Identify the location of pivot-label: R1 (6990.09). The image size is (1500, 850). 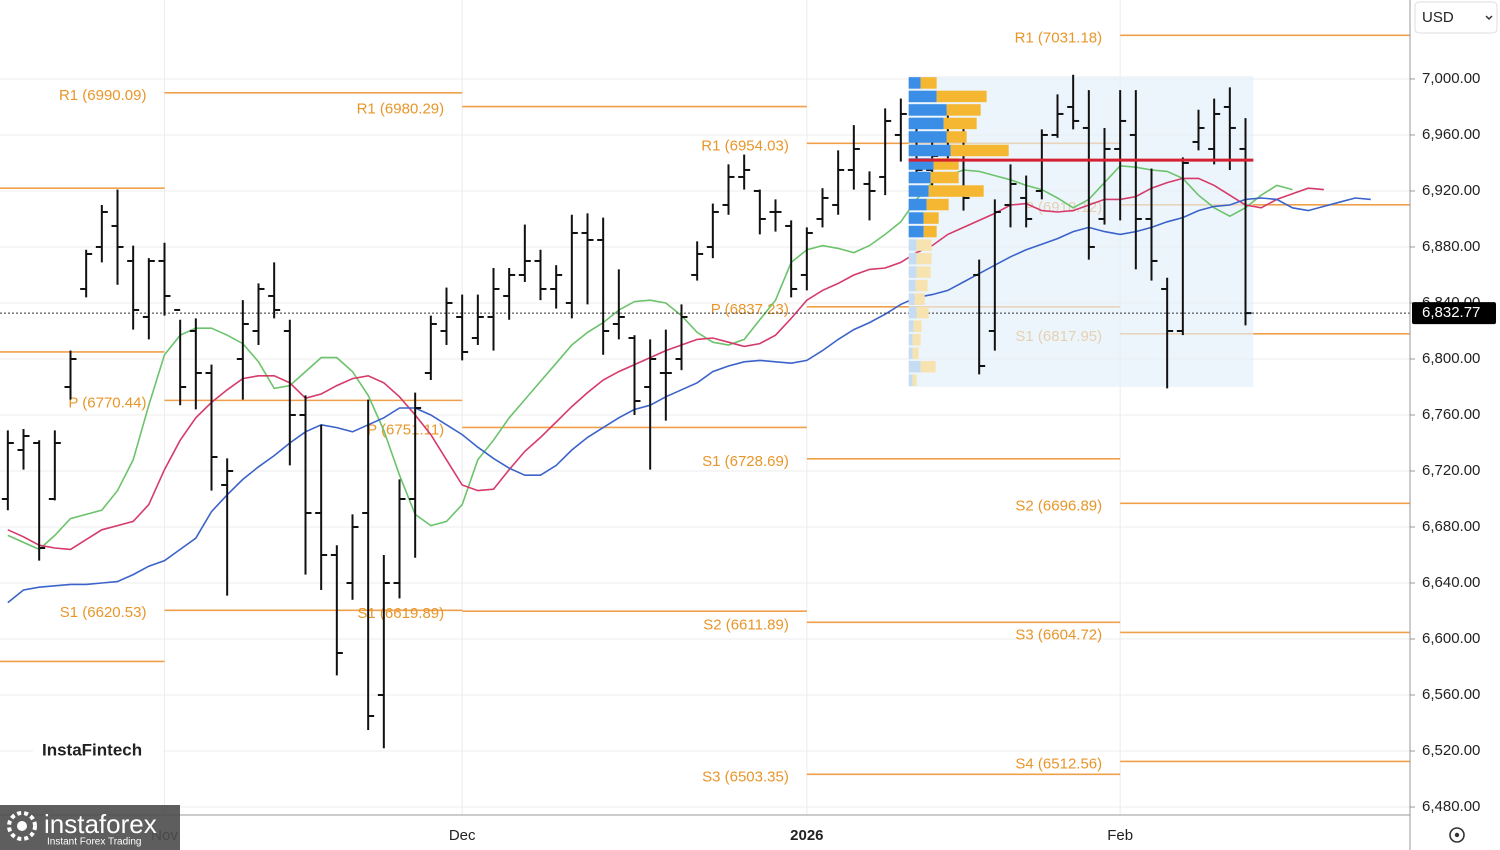
(103, 95).